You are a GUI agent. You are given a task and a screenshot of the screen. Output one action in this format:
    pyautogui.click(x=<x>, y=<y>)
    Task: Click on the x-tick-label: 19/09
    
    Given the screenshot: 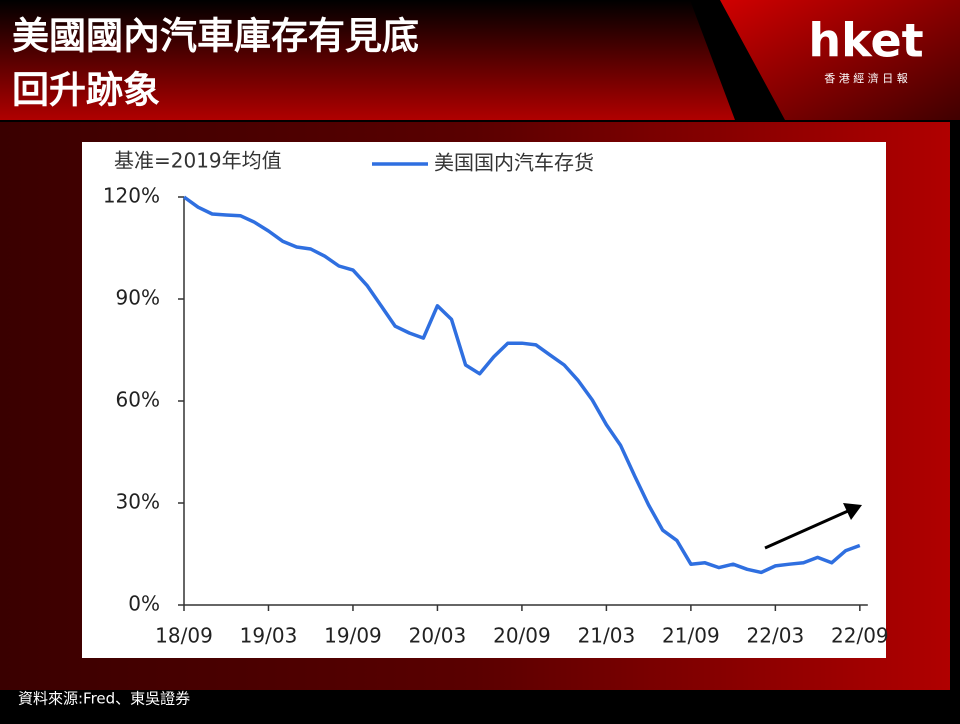 What is the action you would take?
    pyautogui.click(x=353, y=636)
    